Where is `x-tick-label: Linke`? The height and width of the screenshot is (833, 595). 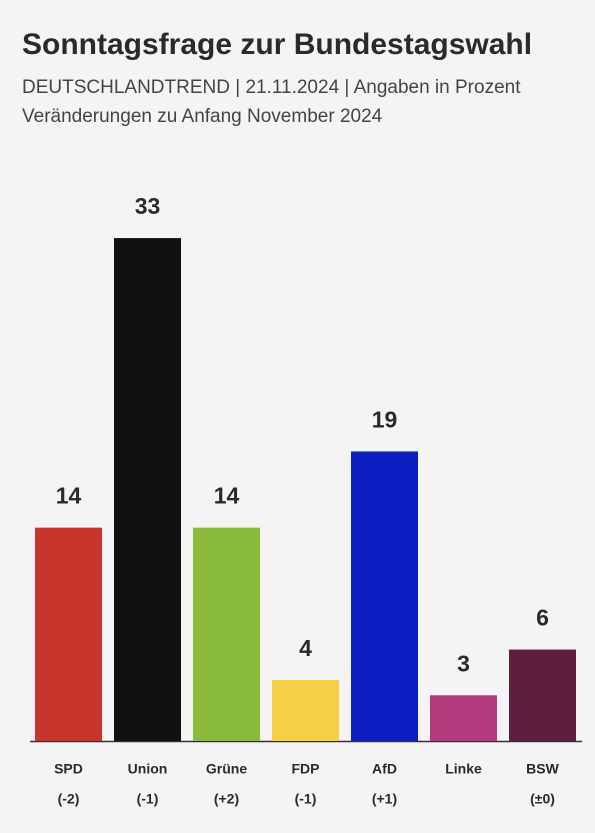
x-tick-label: Linke is located at coordinates (463, 769).